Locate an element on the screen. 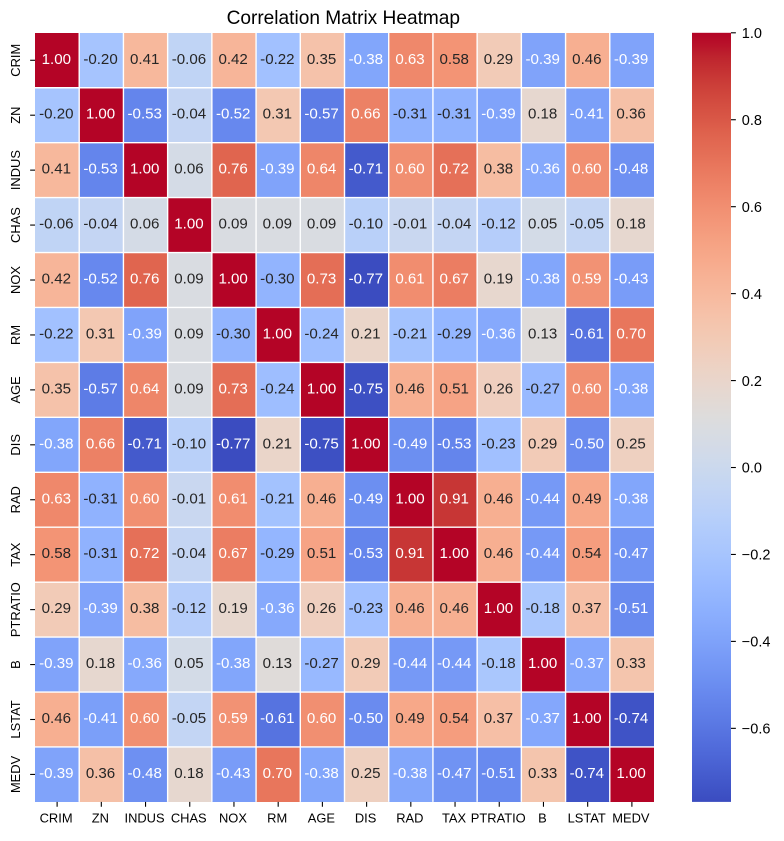 The width and height of the screenshot is (784, 841). svg-text: CRIM is located at coordinates (15, 60).